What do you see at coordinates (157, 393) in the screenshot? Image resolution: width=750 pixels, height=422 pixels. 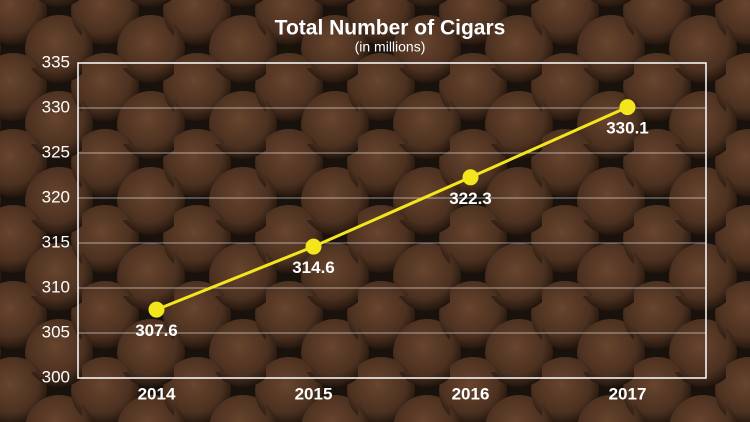 I see `x-tick-label: 2014` at bounding box center [157, 393].